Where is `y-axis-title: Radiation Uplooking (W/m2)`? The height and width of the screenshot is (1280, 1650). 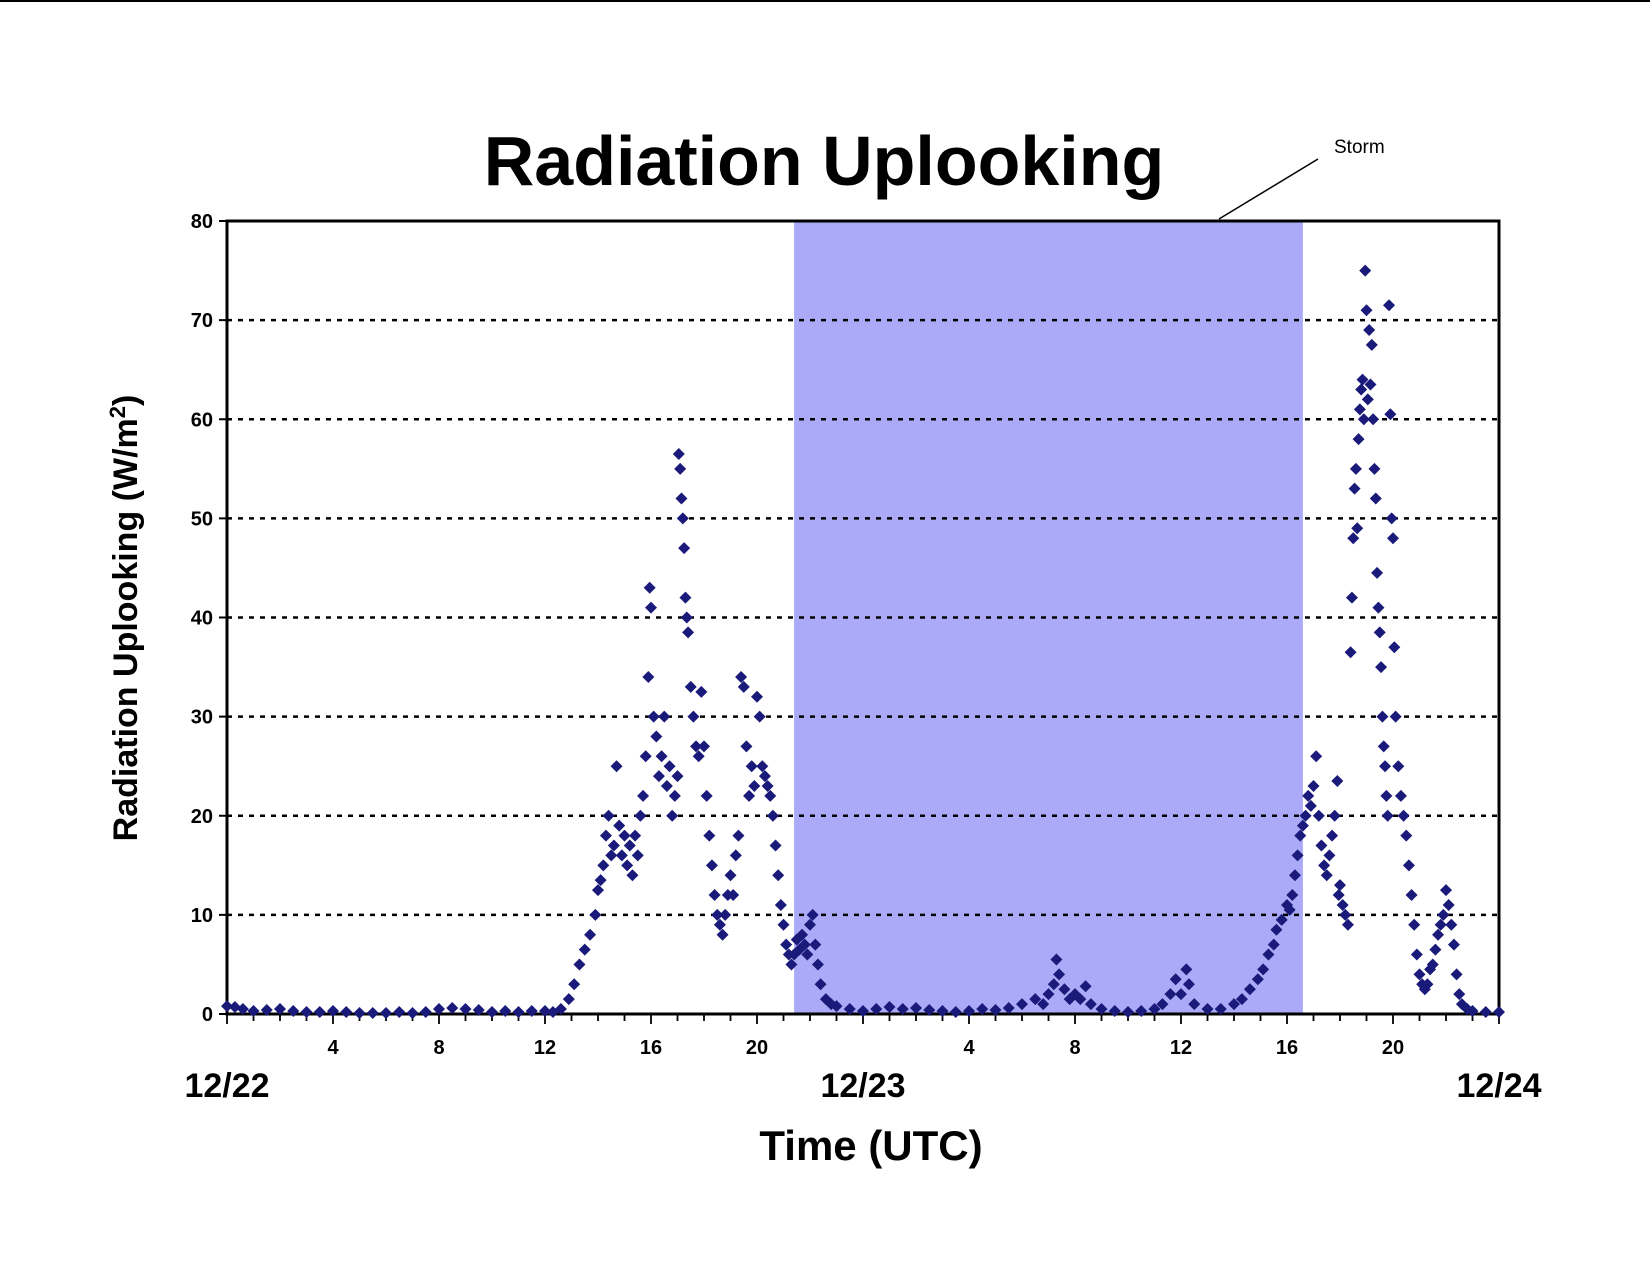 y-axis-title: Radiation Uplooking (W/m2) is located at coordinates (125, 618).